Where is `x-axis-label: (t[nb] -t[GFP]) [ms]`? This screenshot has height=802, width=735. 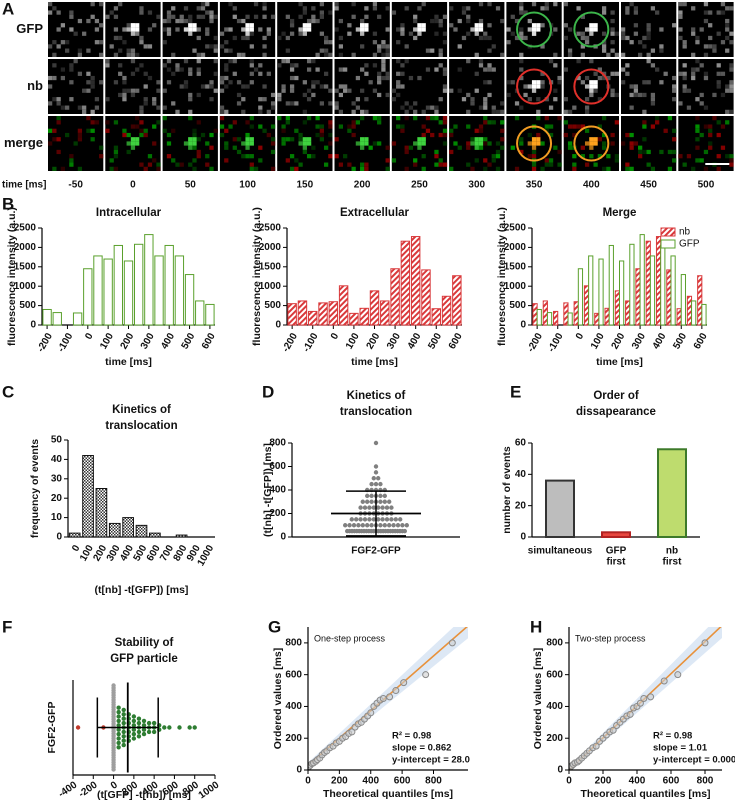
x-axis-label: (t[nb] -t[GFP]) [ms] is located at coordinates (142, 590).